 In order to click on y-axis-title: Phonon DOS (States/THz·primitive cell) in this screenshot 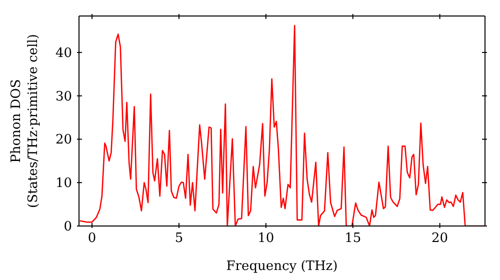, I will do `click(25, 121)`.